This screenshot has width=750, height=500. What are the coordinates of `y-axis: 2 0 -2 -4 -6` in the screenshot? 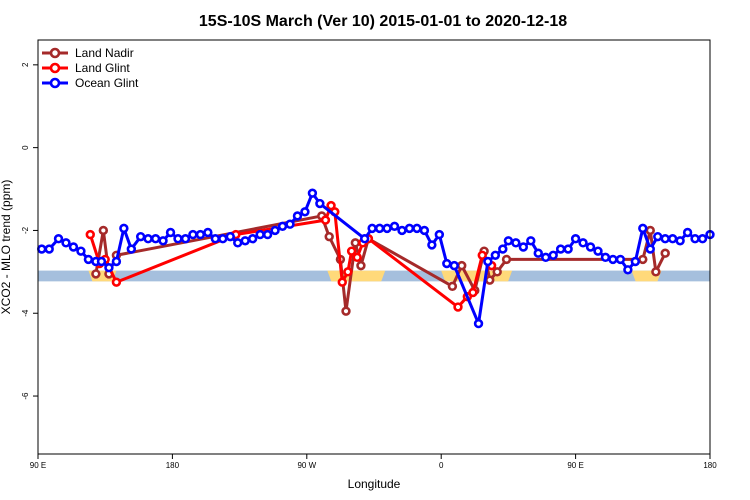 It's located at (29, 231).